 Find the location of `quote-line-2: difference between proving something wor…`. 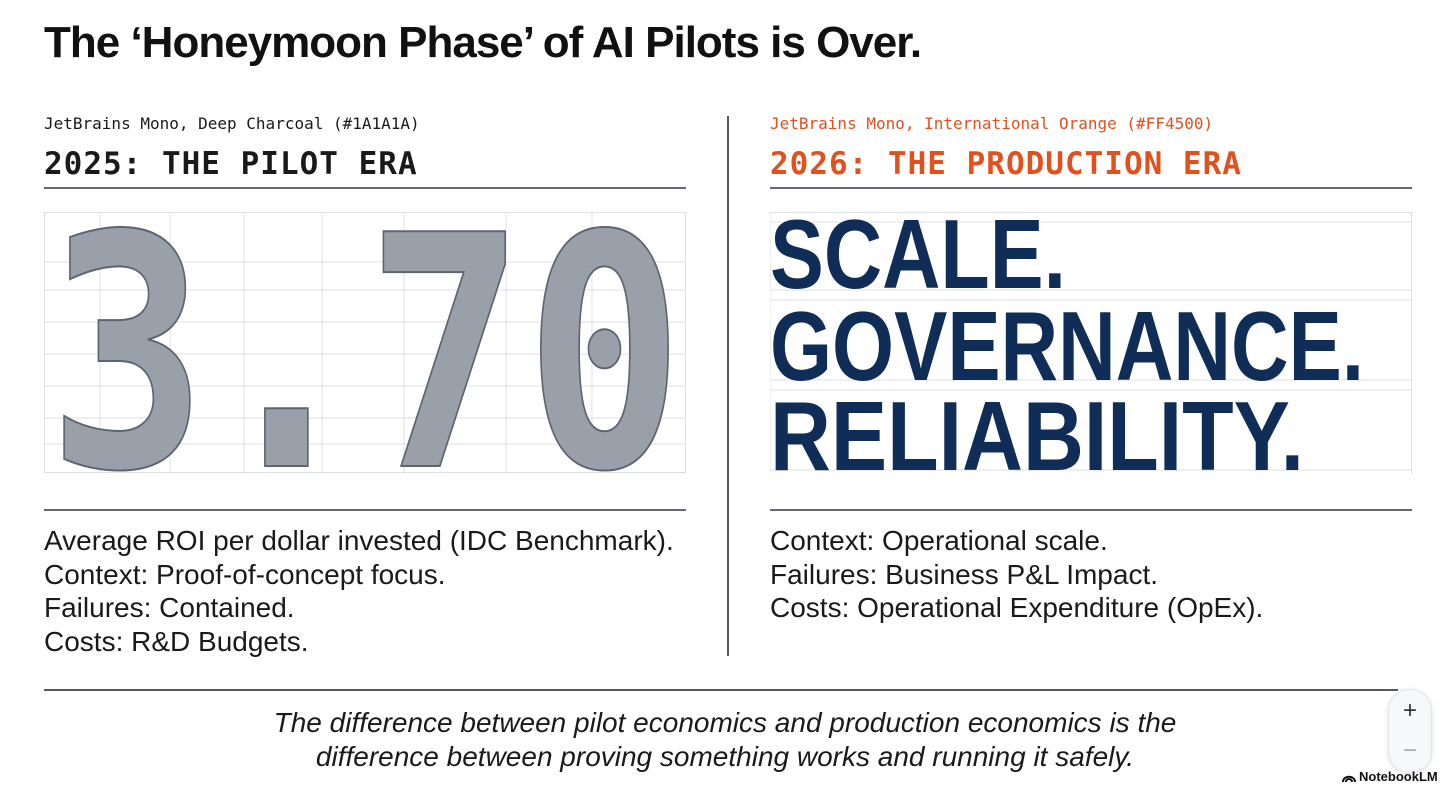

quote-line-2: difference between proving something wor… is located at coordinates (725, 756).